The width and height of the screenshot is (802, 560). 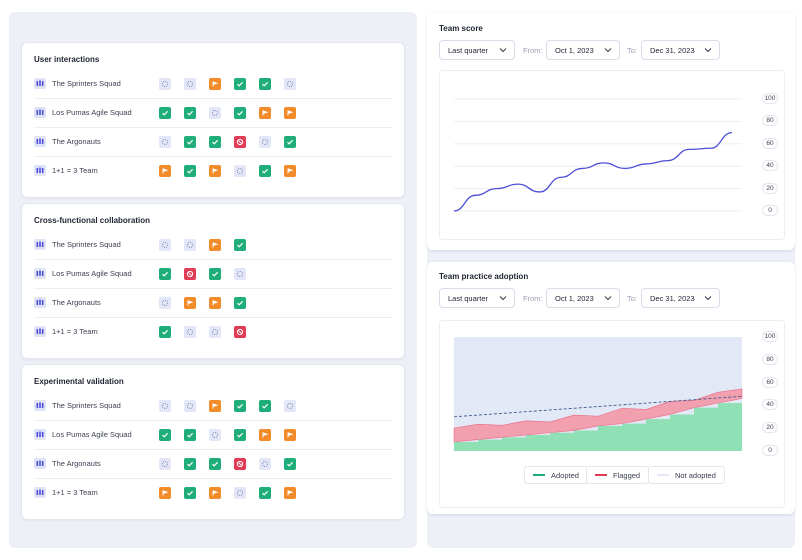 What do you see at coordinates (79, 381) in the screenshot?
I see `practice-card-title: Experimental validation` at bounding box center [79, 381].